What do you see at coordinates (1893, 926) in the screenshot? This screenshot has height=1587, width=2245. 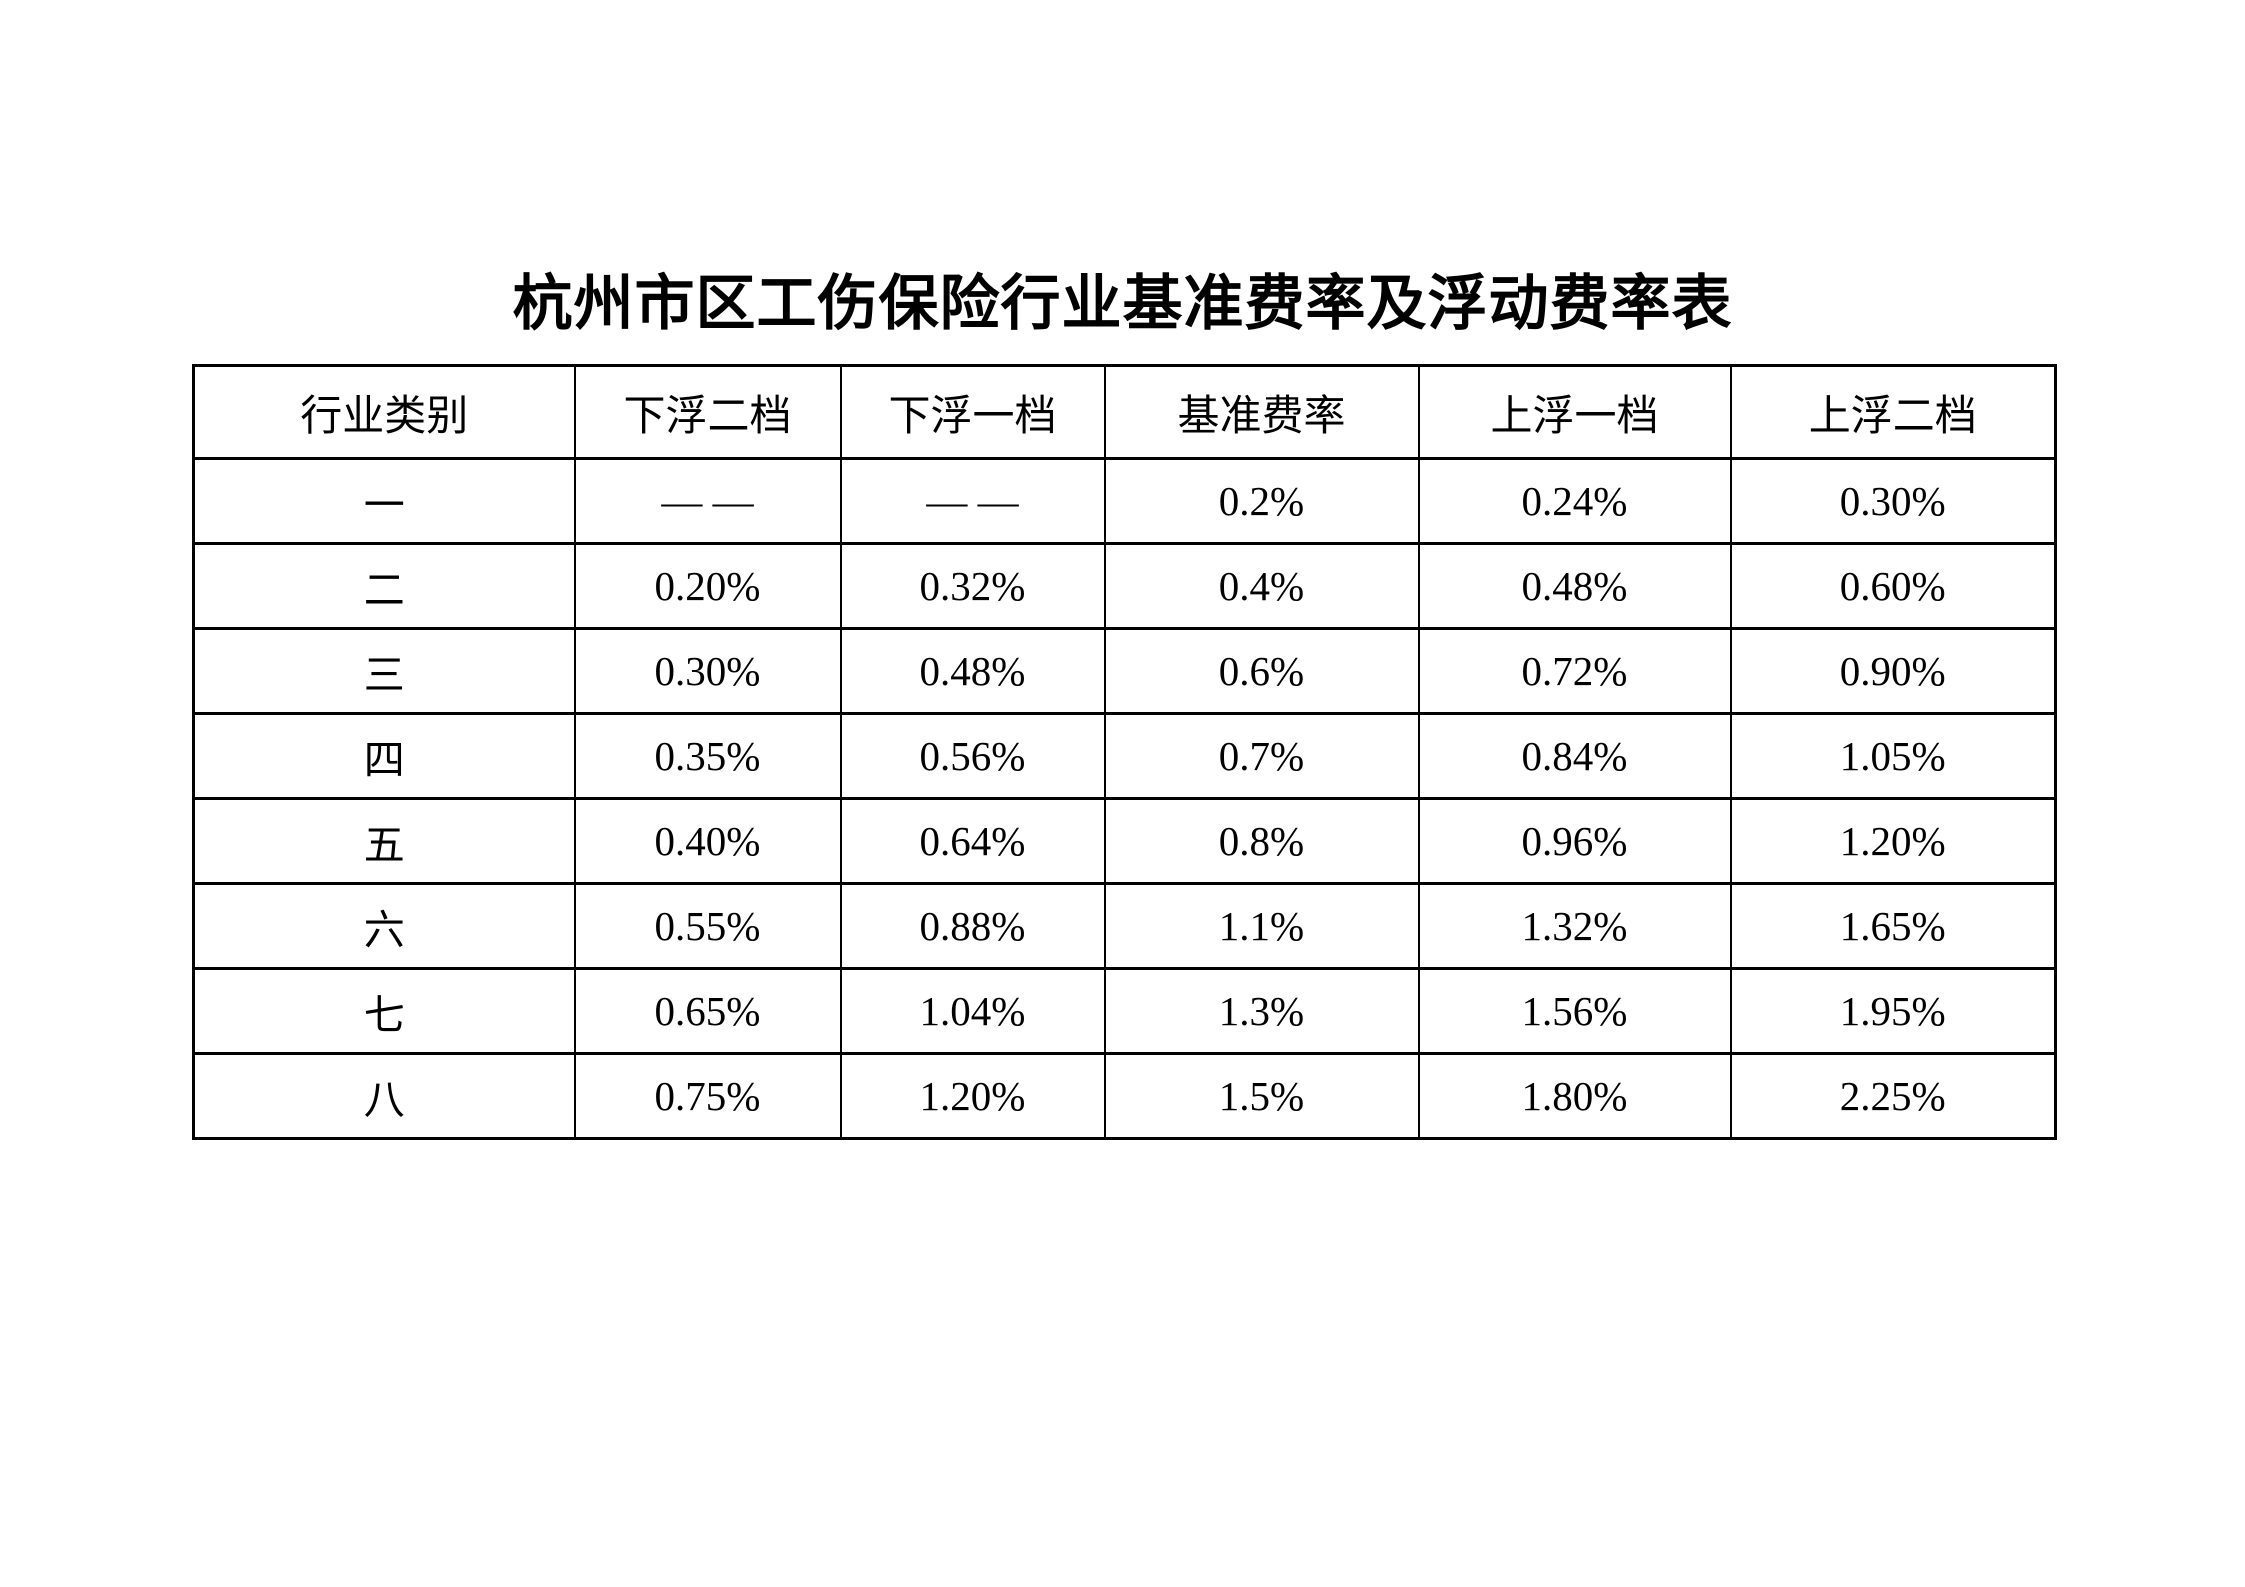 I see `rate-value-cell: 1.65%` at bounding box center [1893, 926].